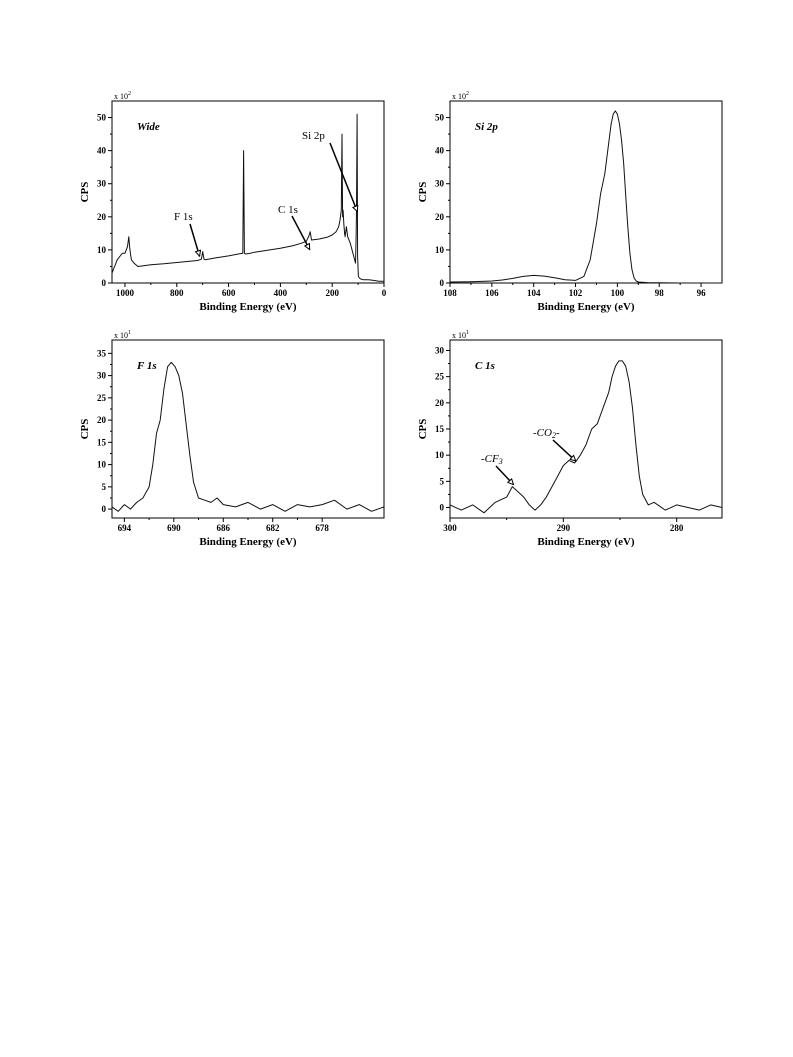 The height and width of the screenshot is (1057, 793). What do you see at coordinates (148, 127) in the screenshot?
I see `panel-title: Wide` at bounding box center [148, 127].